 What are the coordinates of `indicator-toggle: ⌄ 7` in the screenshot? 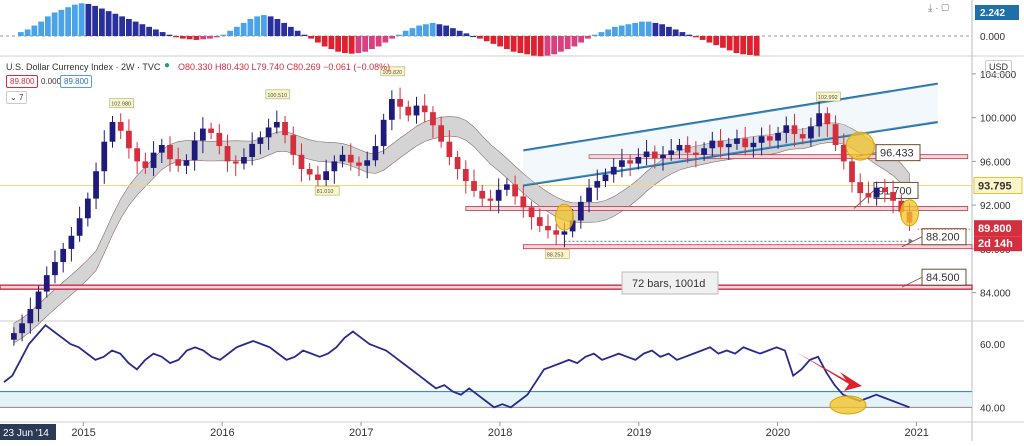 It's located at (17, 97).